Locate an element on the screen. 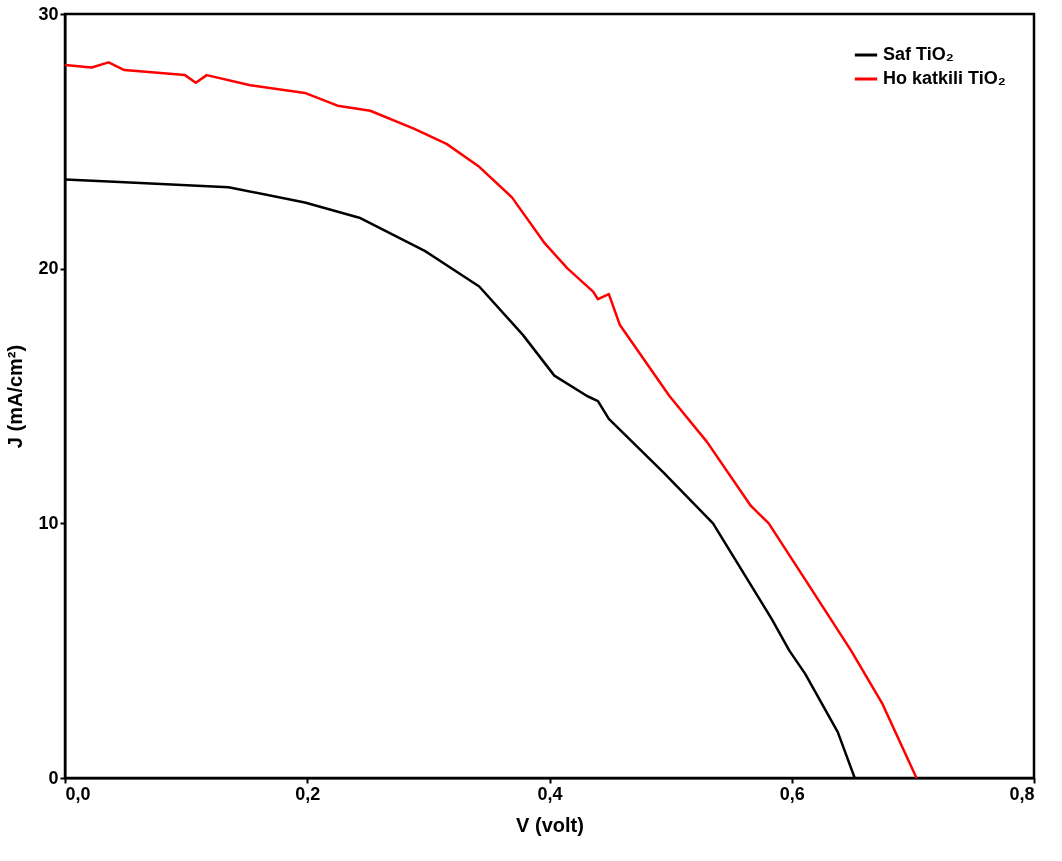 Image resolution: width=1062 pixels, height=861 pixels. x-tick-label: 0,8 is located at coordinates (1022, 793).